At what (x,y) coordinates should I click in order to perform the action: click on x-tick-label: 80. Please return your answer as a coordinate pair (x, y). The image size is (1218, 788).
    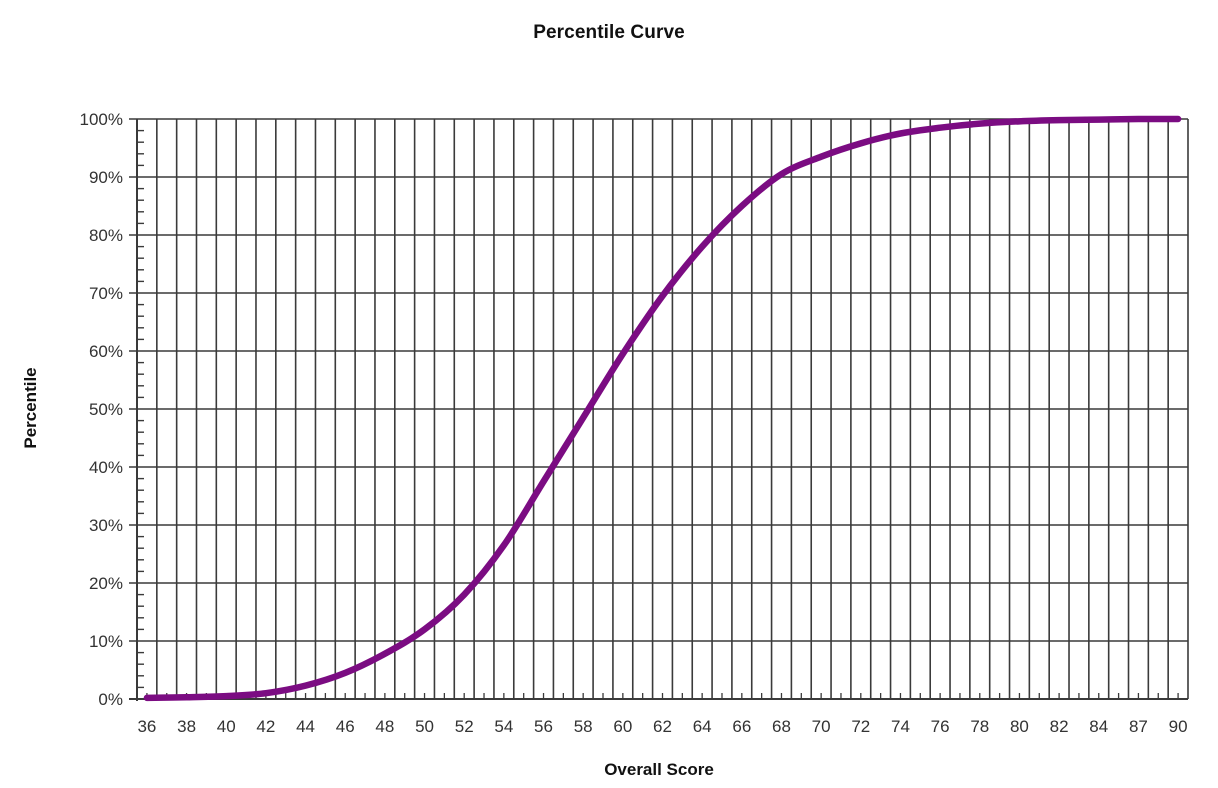
    Looking at the image, I should click on (1019, 726).